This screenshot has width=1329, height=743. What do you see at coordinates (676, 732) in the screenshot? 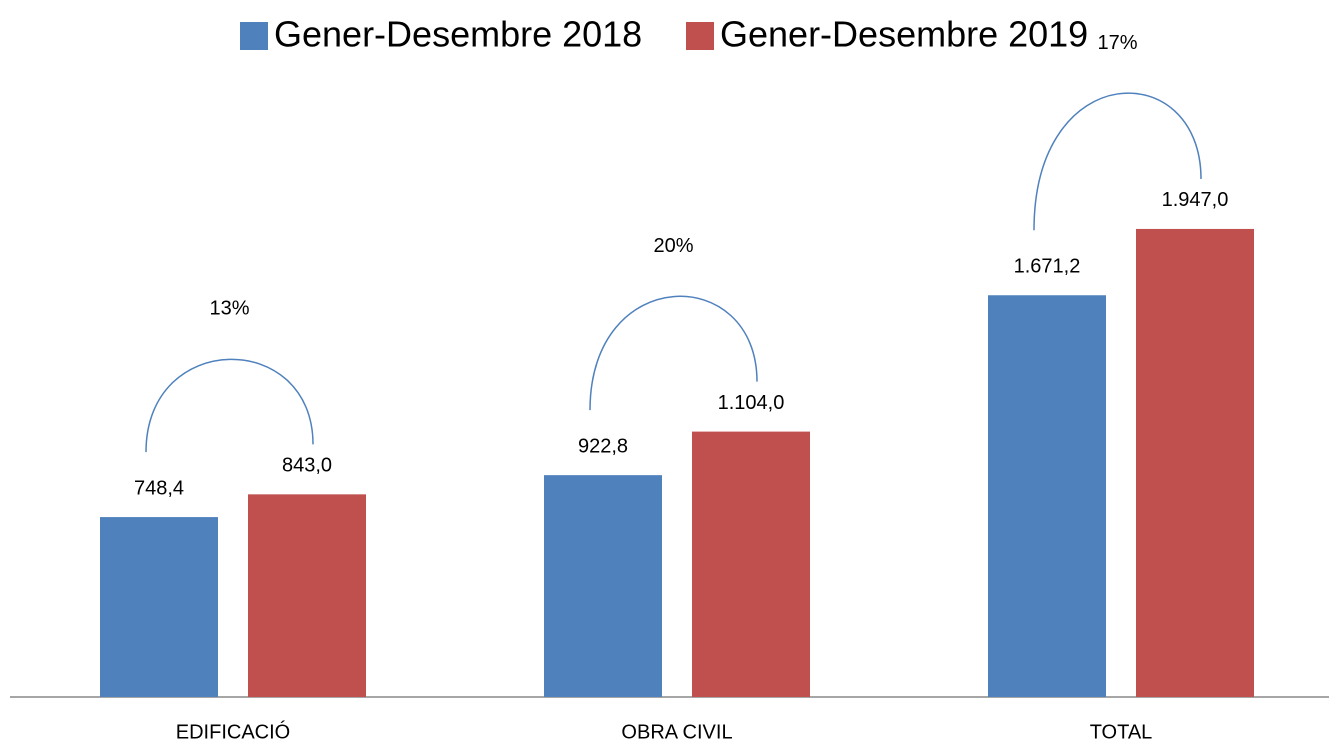
I see `x-tick-label: OBRA CIVIL` at bounding box center [676, 732].